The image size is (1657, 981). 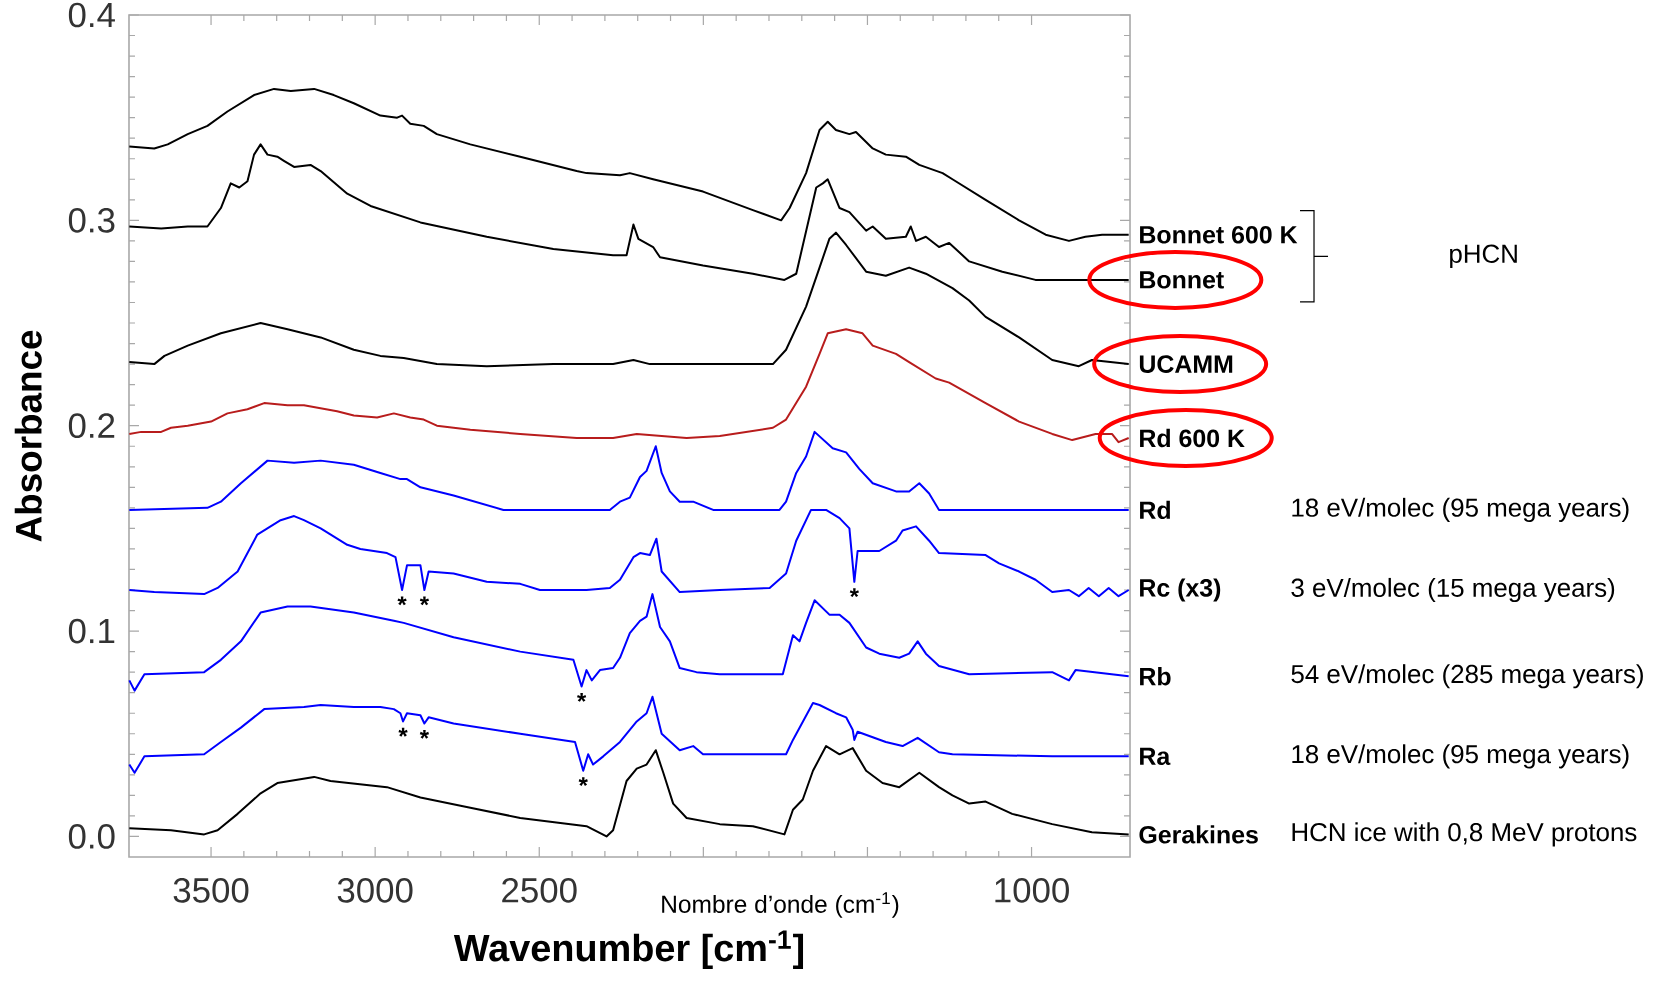 I want to click on text: 54 eV/molec (285 mega years), so click(x=1467, y=676).